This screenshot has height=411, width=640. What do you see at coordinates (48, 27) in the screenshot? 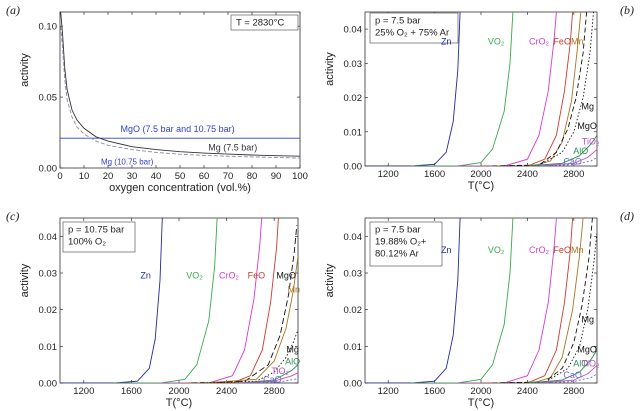
I see `y-tick-label: 0.10` at bounding box center [48, 27].